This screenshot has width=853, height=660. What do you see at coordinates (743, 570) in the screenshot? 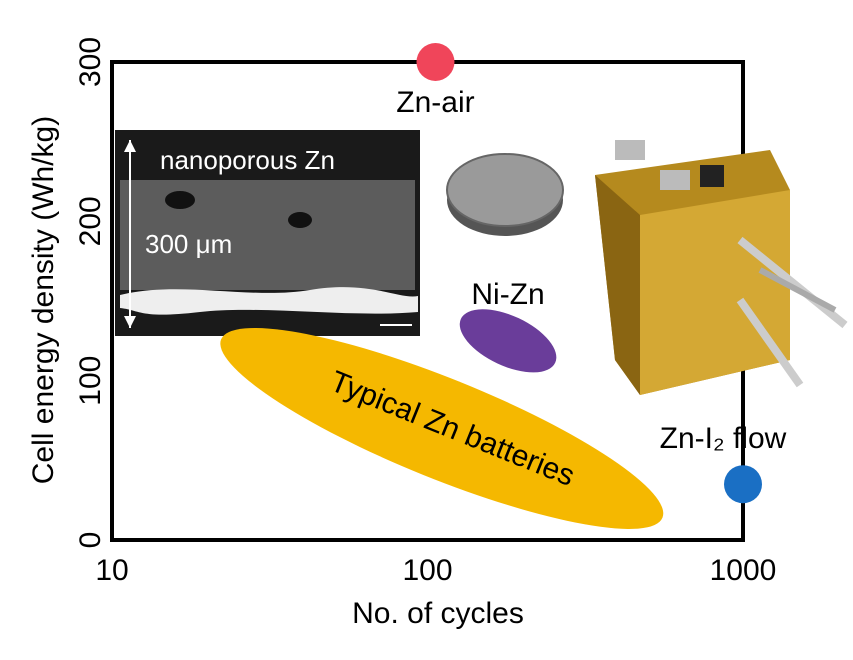
I see `x-tick-label: 1000` at bounding box center [743, 570].